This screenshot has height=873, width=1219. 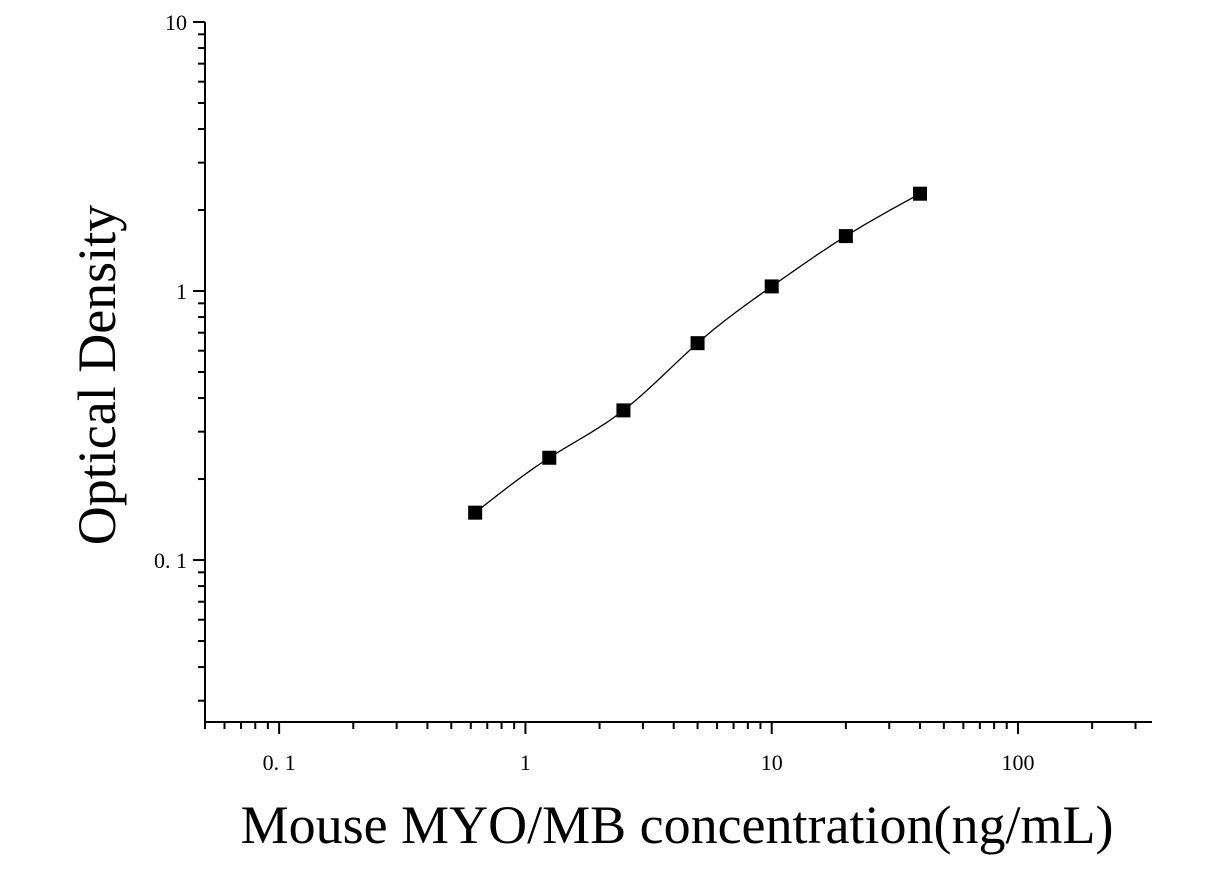 I want to click on data-points, so click(x=697, y=353).